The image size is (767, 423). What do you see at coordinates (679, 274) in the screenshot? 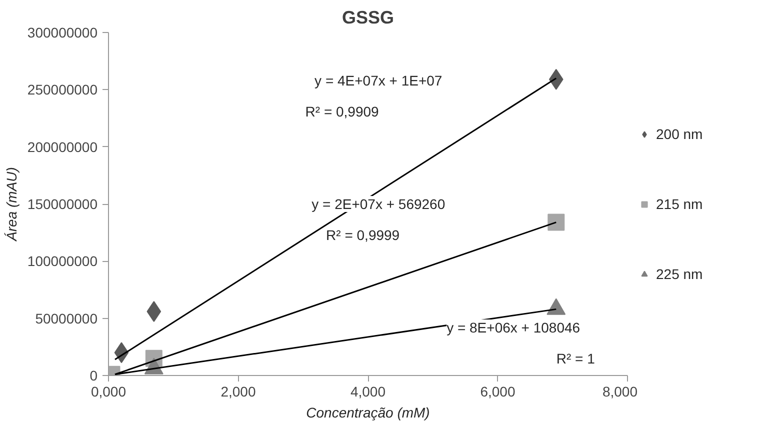
I see `legend-label: 225 nm` at bounding box center [679, 274].